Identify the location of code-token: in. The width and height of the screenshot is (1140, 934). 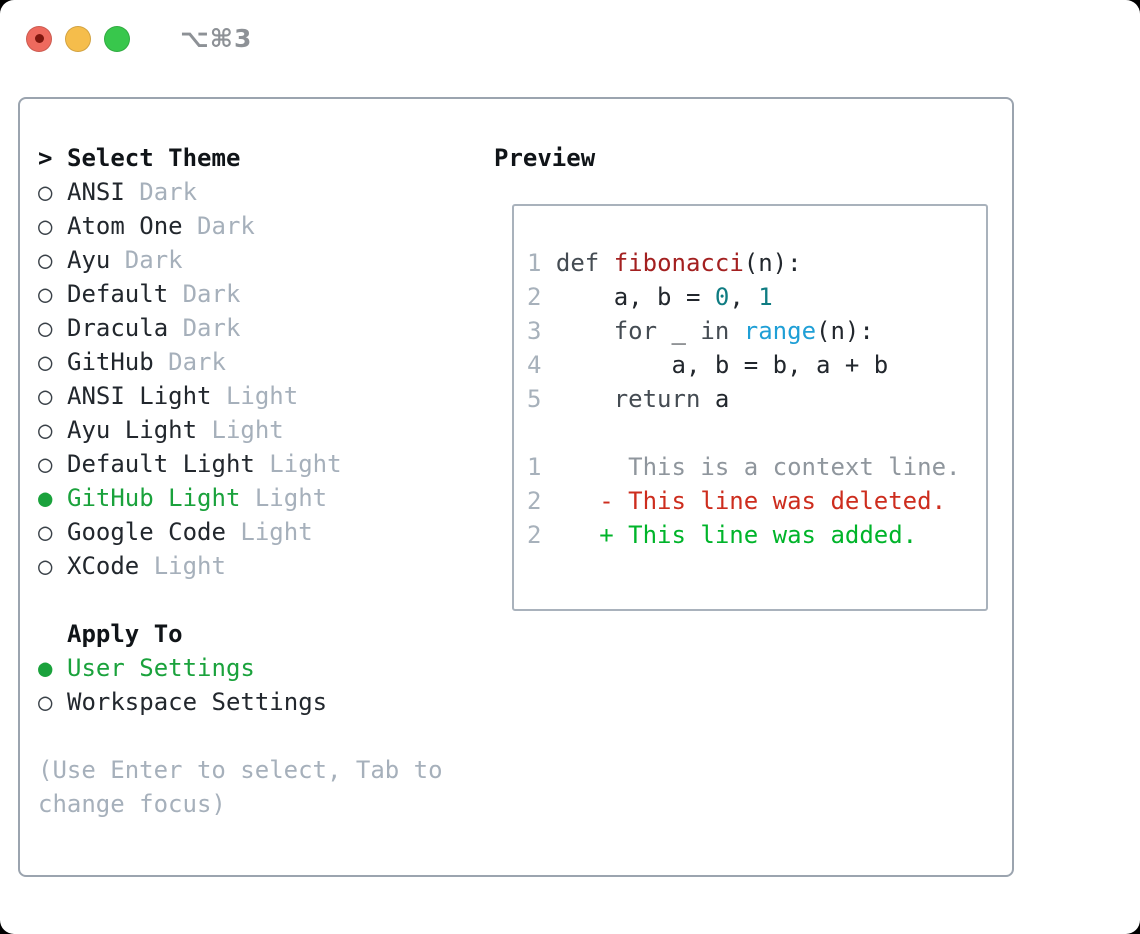
(715, 331).